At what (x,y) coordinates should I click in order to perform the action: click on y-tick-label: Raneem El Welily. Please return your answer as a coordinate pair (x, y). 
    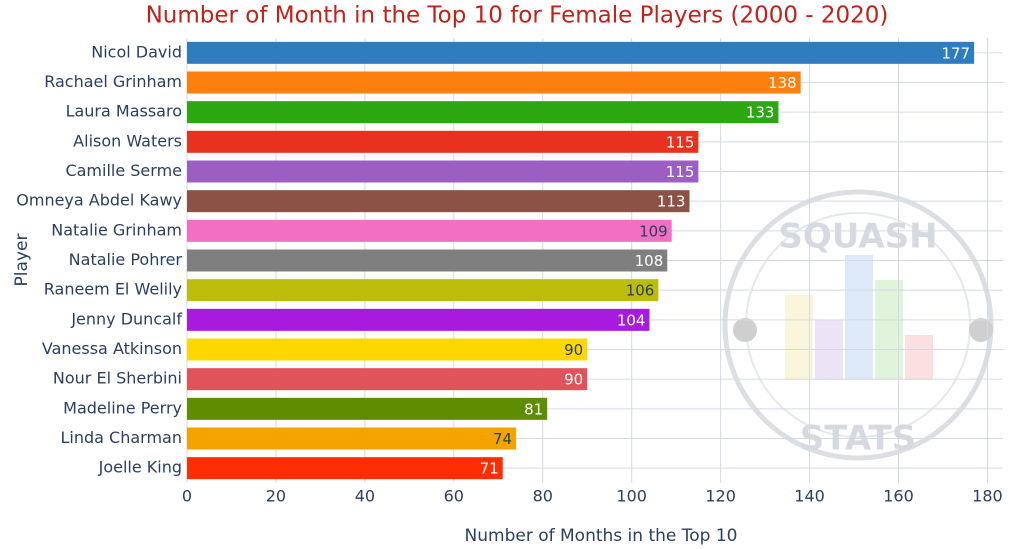
    Looking at the image, I should click on (113, 289).